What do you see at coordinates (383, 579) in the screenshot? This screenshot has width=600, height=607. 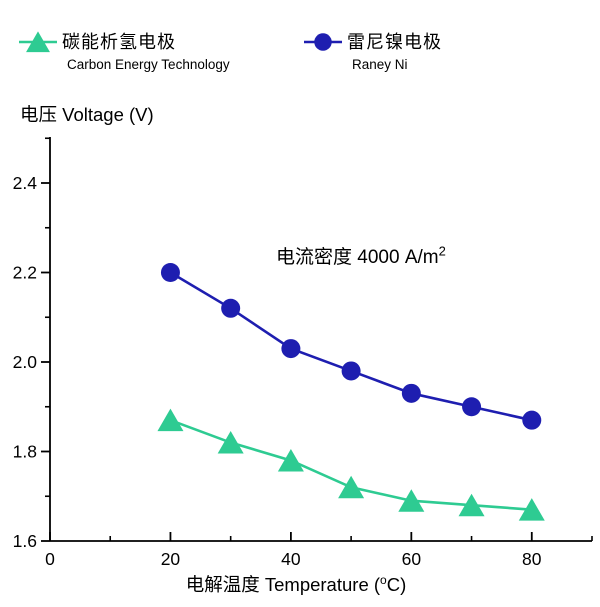 I see `degree-superscript: o` at bounding box center [383, 579].